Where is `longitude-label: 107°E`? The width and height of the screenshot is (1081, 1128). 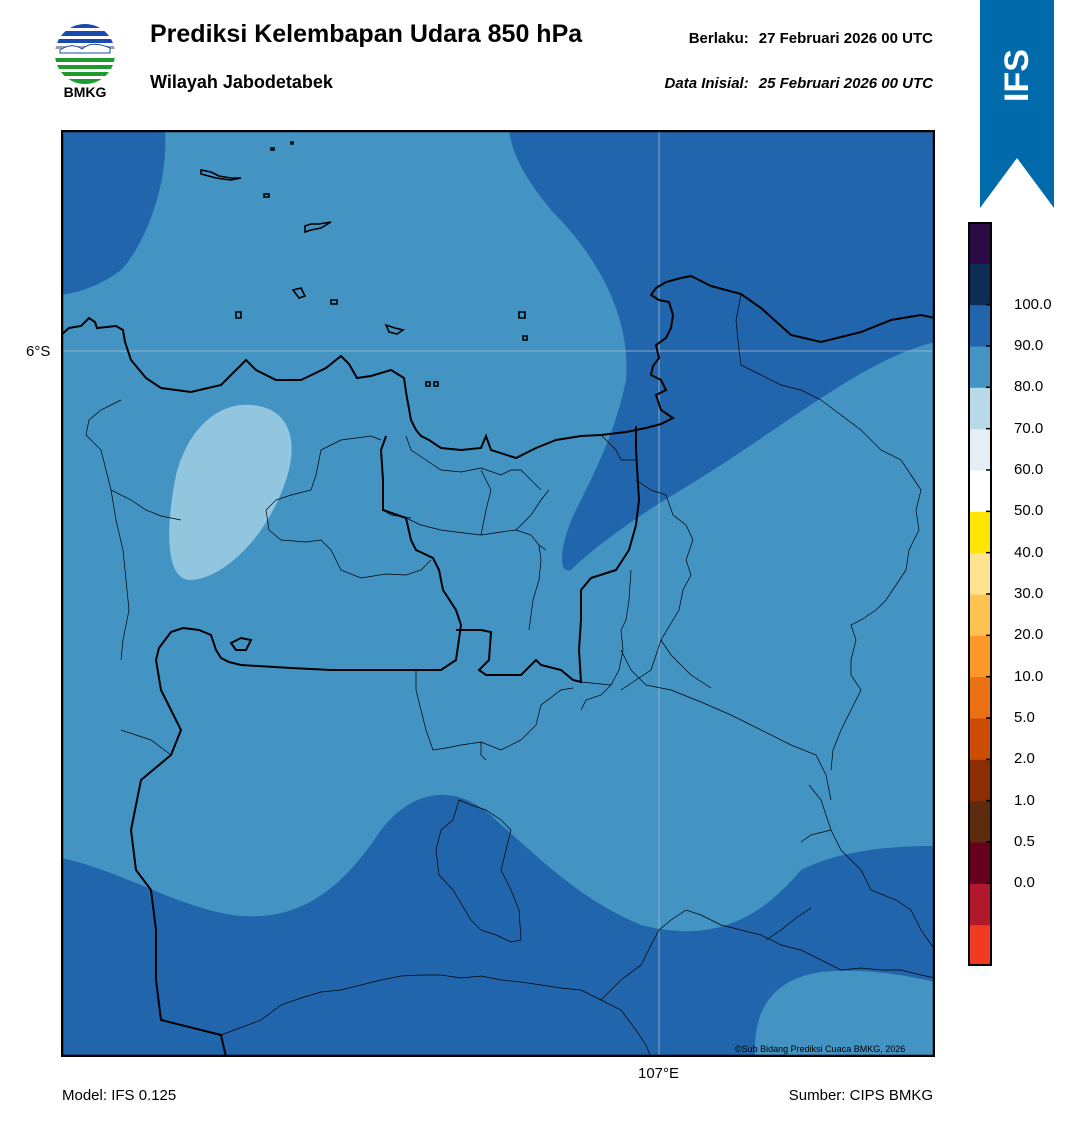
longitude-label: 107°E is located at coordinates (659, 1073).